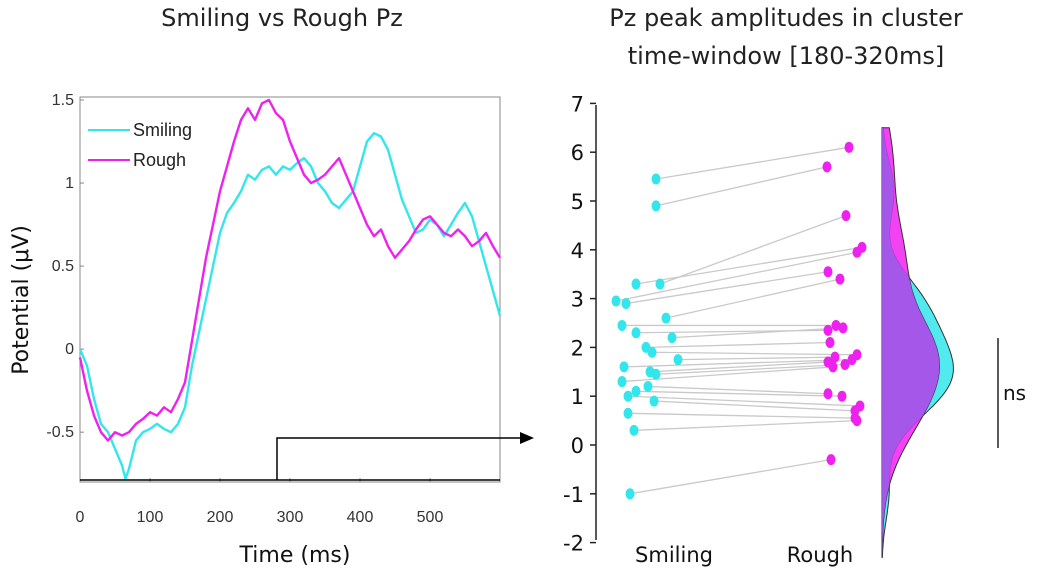  Describe the element at coordinates (674, 555) in the screenshot. I see `category-label-smiling: Smiling` at that location.